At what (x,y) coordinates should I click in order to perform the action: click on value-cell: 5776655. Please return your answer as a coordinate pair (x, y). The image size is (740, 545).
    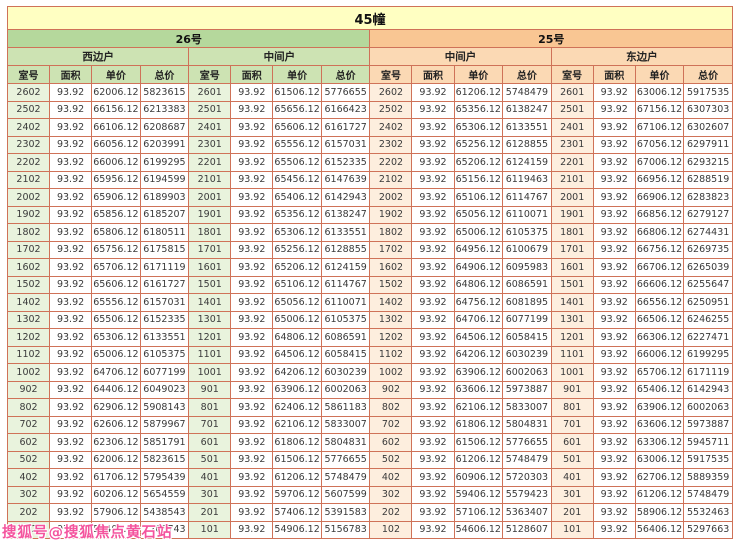
    Looking at the image, I should click on (345, 459).